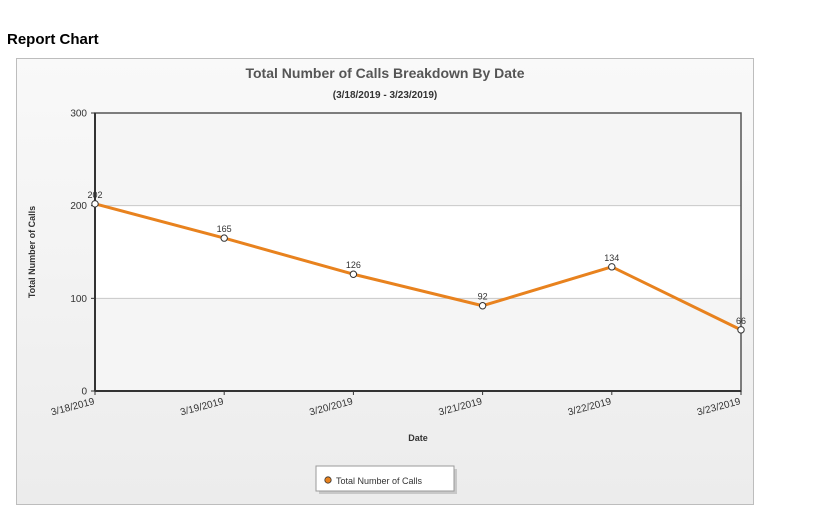  I want to click on legend-box, so click(385, 478).